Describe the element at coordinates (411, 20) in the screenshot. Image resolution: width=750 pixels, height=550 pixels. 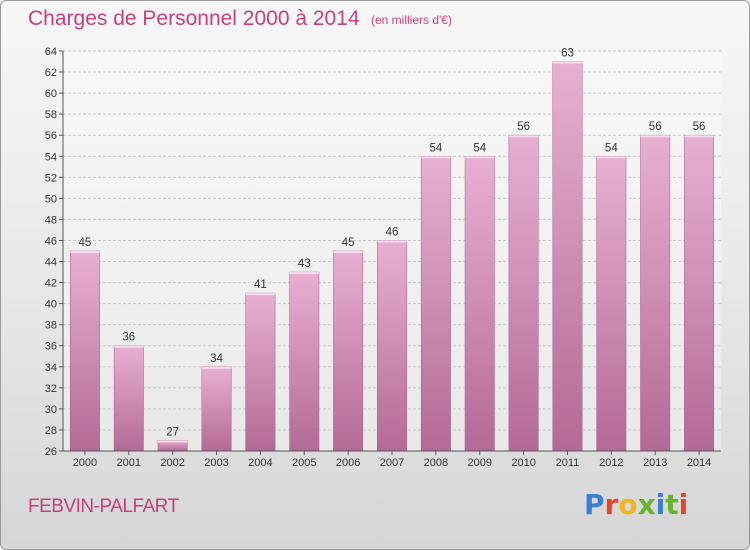
I see `chart-subtitle: (en milliers d'€)` at that location.